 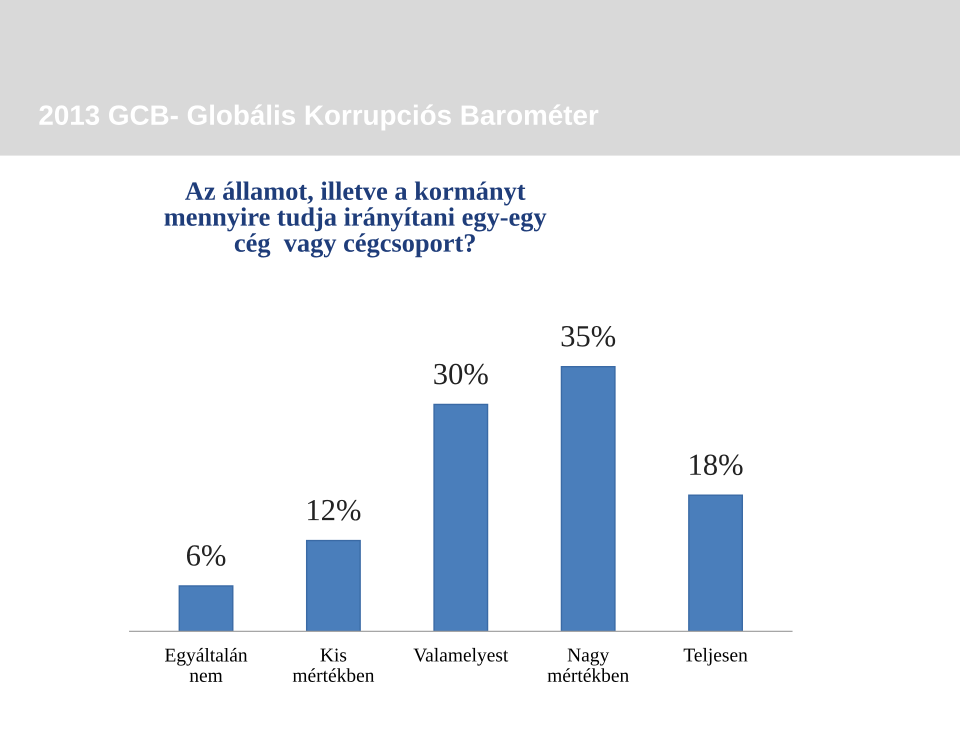 What do you see at coordinates (206, 555) in the screenshot?
I see `data-label: 6%` at bounding box center [206, 555].